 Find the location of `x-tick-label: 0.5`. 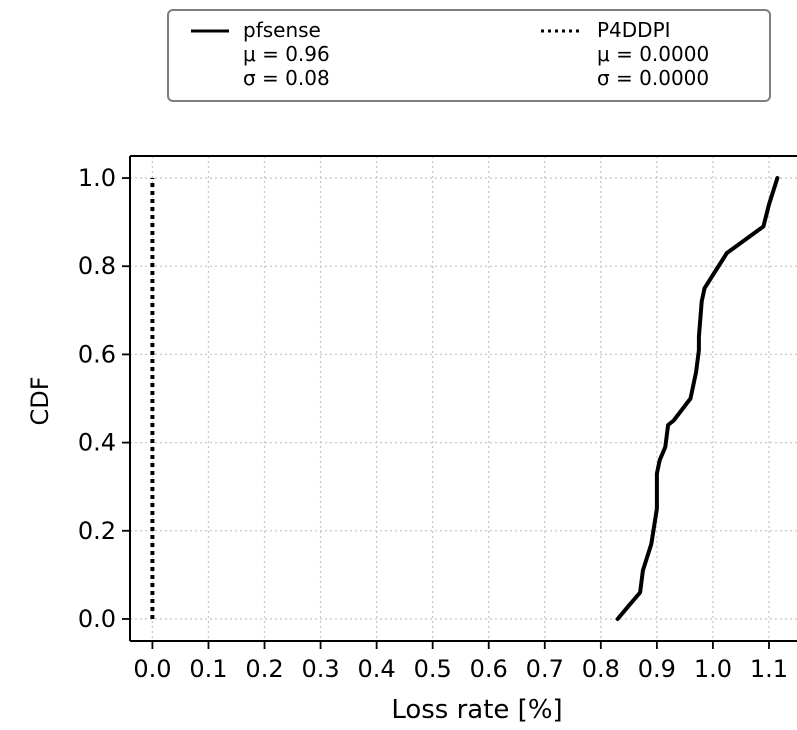

x-tick-label: 0.5 is located at coordinates (433, 669).